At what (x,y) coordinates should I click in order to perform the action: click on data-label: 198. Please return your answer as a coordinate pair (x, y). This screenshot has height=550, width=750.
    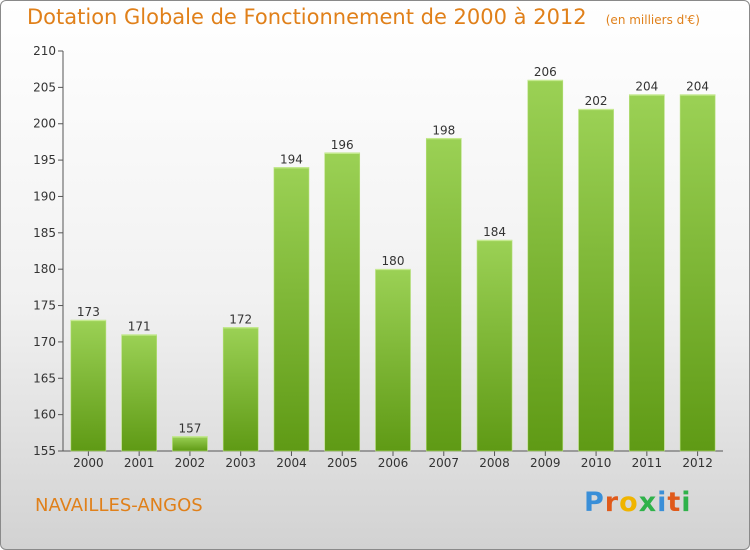
    Looking at the image, I should click on (443, 130).